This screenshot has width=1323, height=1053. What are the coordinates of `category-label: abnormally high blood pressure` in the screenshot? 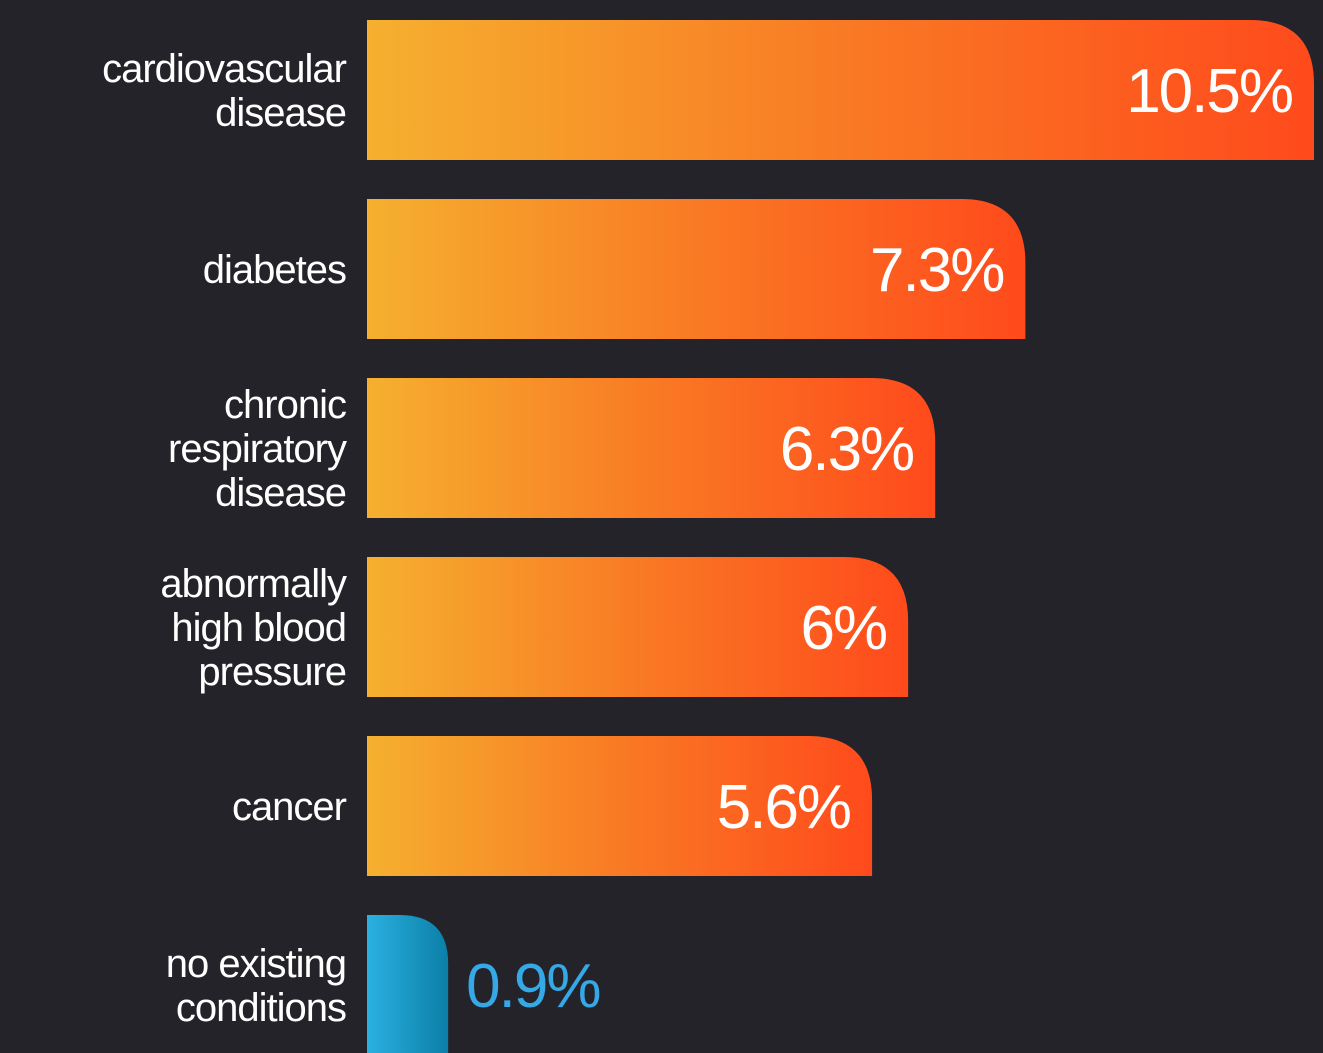 It's located at (253, 628).